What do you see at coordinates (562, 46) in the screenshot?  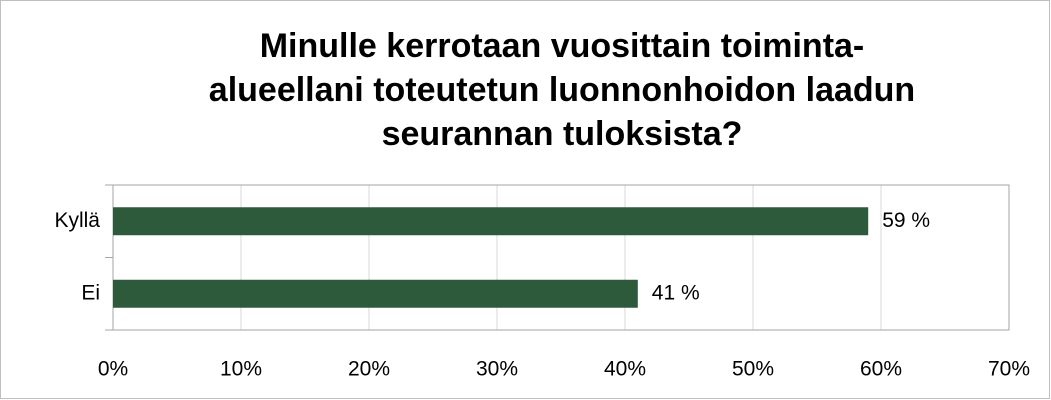 I see `chart-title: Minulle kerrotaan vuosittain toiminta-` at bounding box center [562, 46].